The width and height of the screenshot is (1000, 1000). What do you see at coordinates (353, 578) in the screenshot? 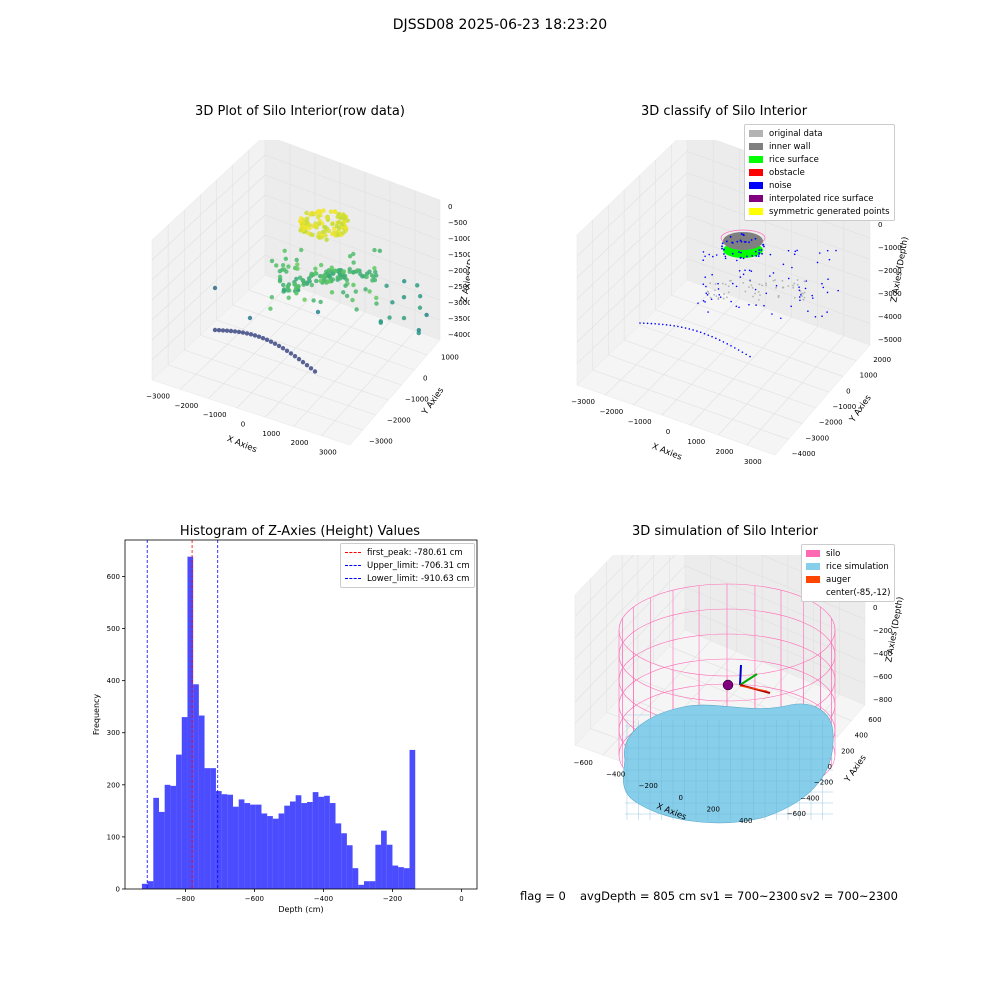
I see `legend-line` at bounding box center [353, 578].